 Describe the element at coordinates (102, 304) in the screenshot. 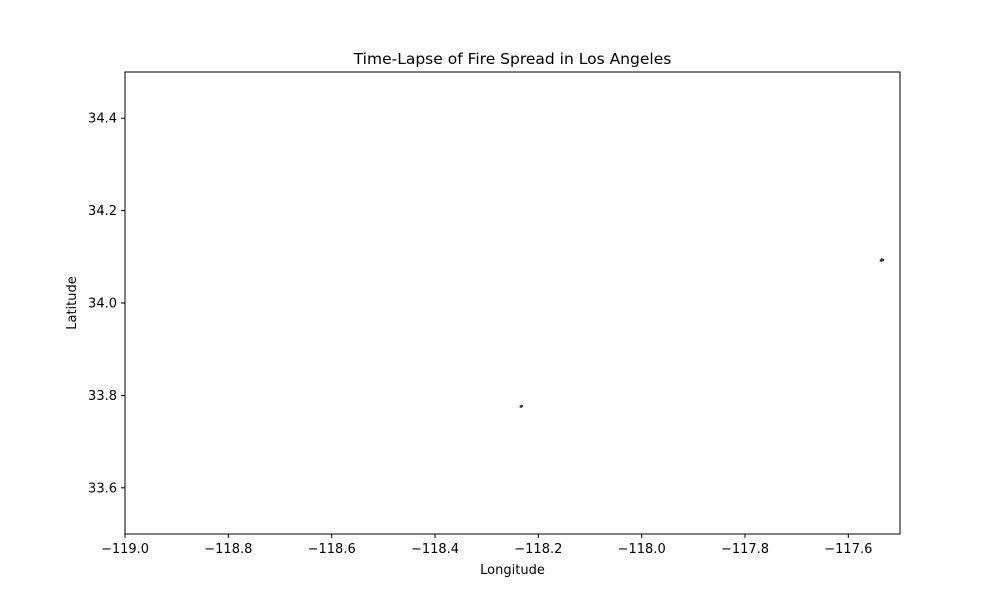

I see `y-tick-label: 34.0` at that location.